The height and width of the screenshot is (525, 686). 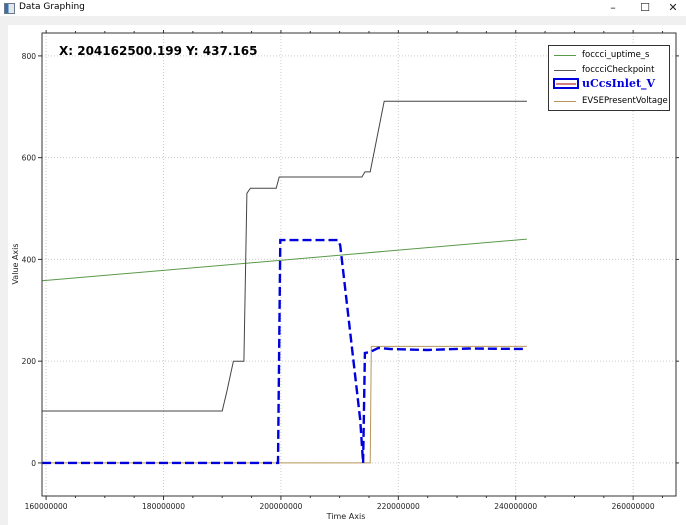 What do you see at coordinates (619, 83) in the screenshot?
I see `legend-label: uCcsInlet_V` at bounding box center [619, 83].